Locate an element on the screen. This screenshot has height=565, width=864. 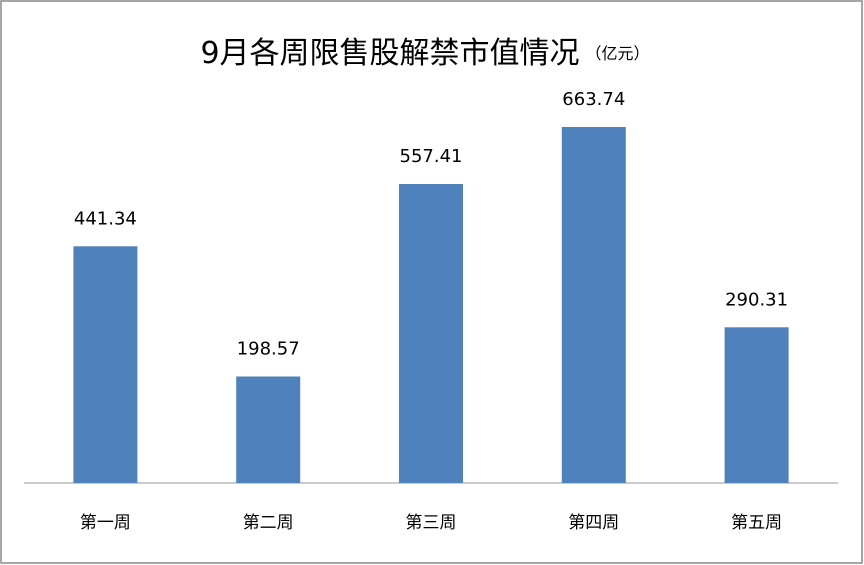
chart-title: 9月各周限售股解禁市值情况 is located at coordinates (389, 53).